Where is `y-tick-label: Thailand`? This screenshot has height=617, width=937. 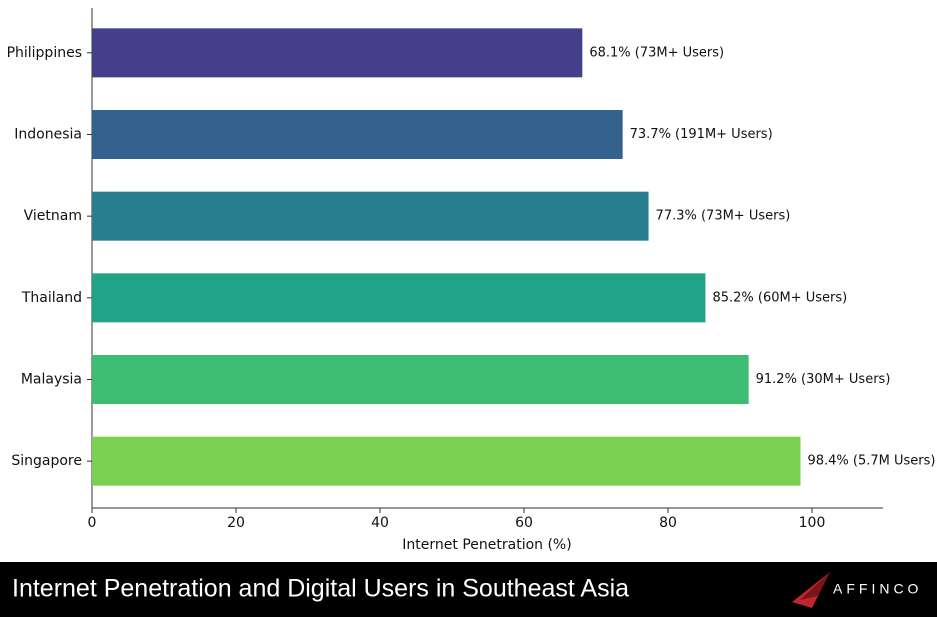 y-tick-label: Thailand is located at coordinates (51, 298).